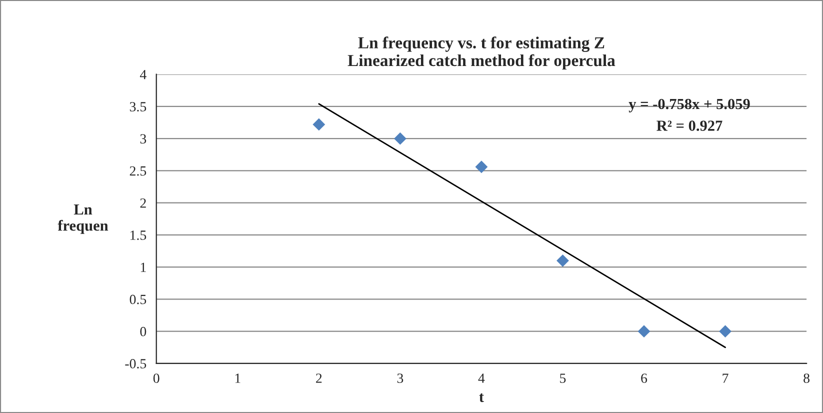 This screenshot has height=413, width=823. Describe the element at coordinates (156, 378) in the screenshot. I see `x-tick-label: 0` at that location.